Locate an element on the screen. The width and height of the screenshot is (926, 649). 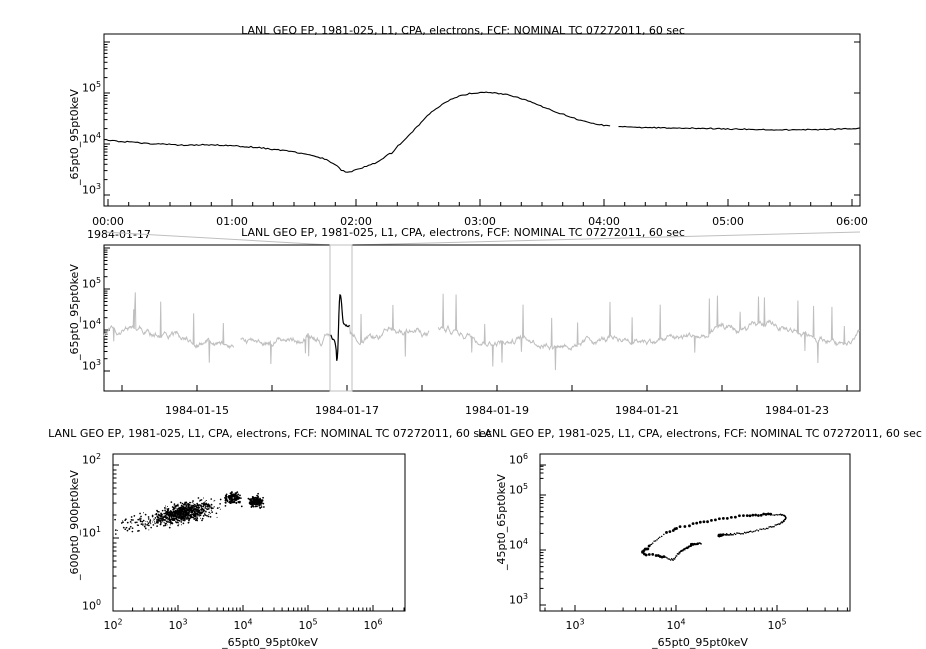
detail-xtick-1: 01:00 is located at coordinates (232, 221).